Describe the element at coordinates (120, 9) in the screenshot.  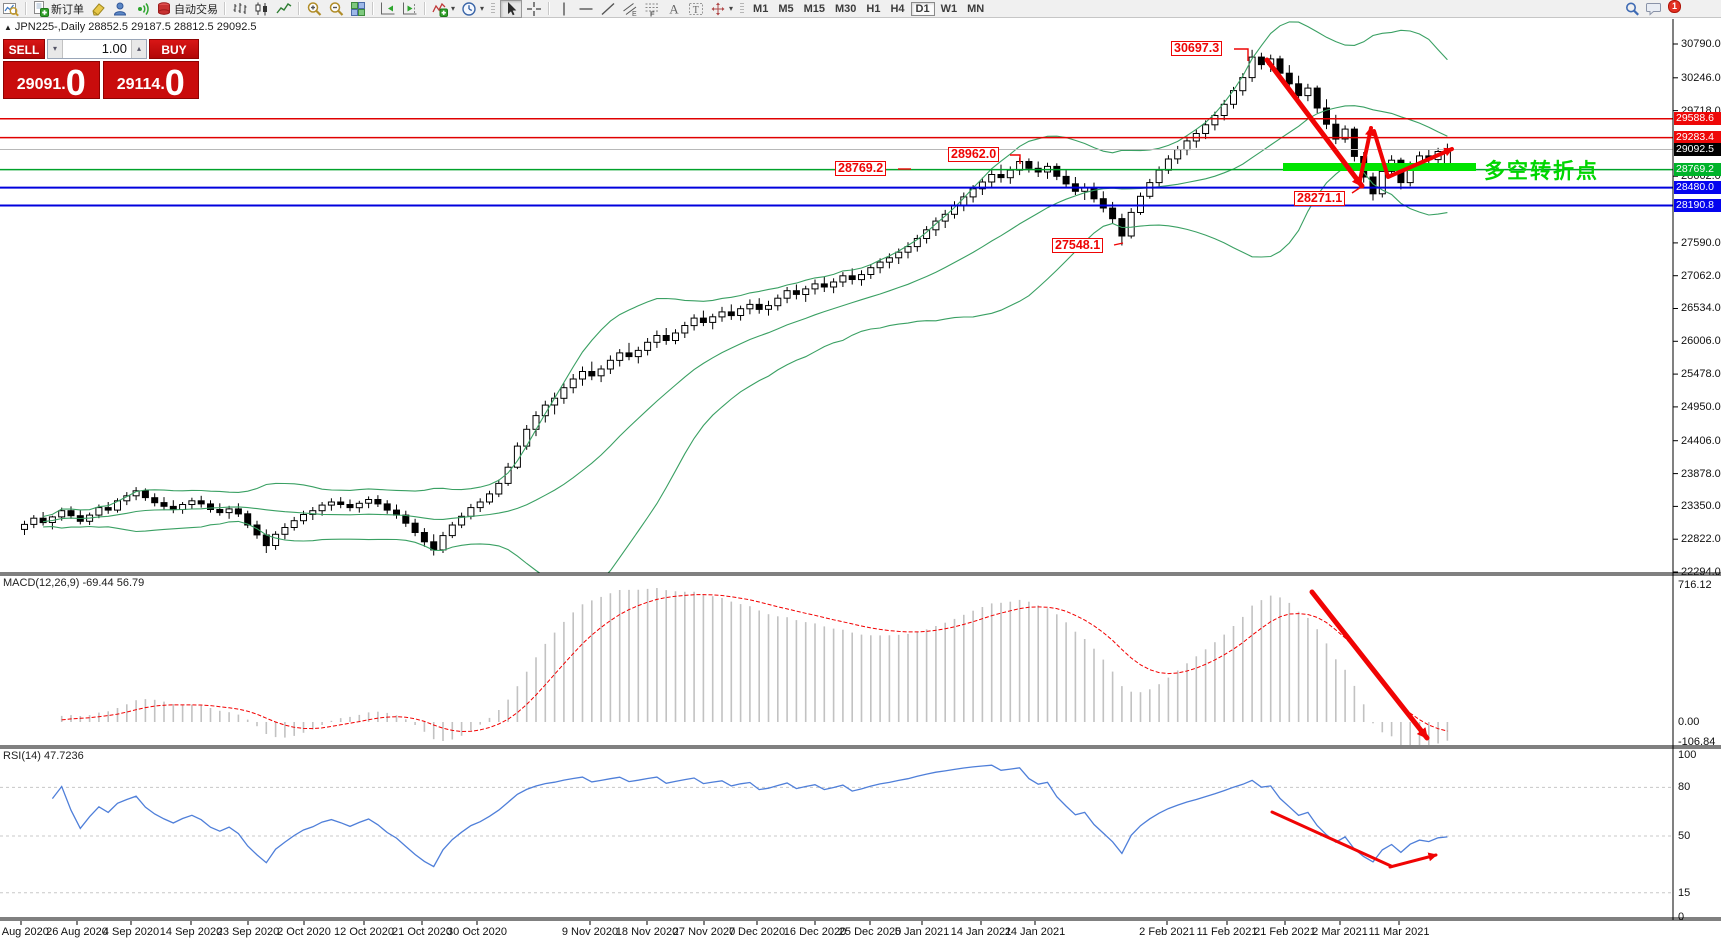
I see `toolbar-profiles-button` at that location.